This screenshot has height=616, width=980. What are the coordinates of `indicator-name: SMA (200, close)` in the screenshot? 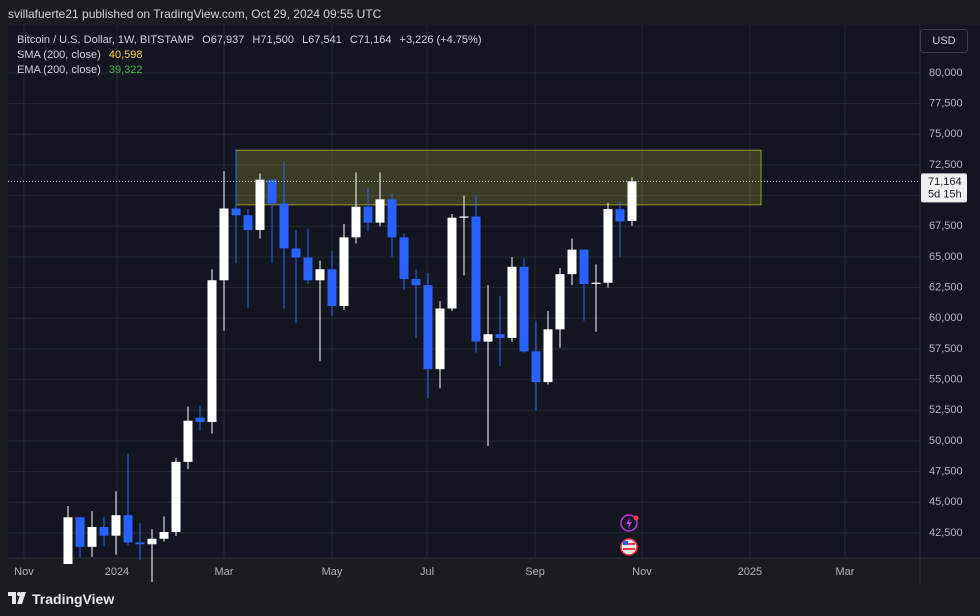 It's located at (59, 55).